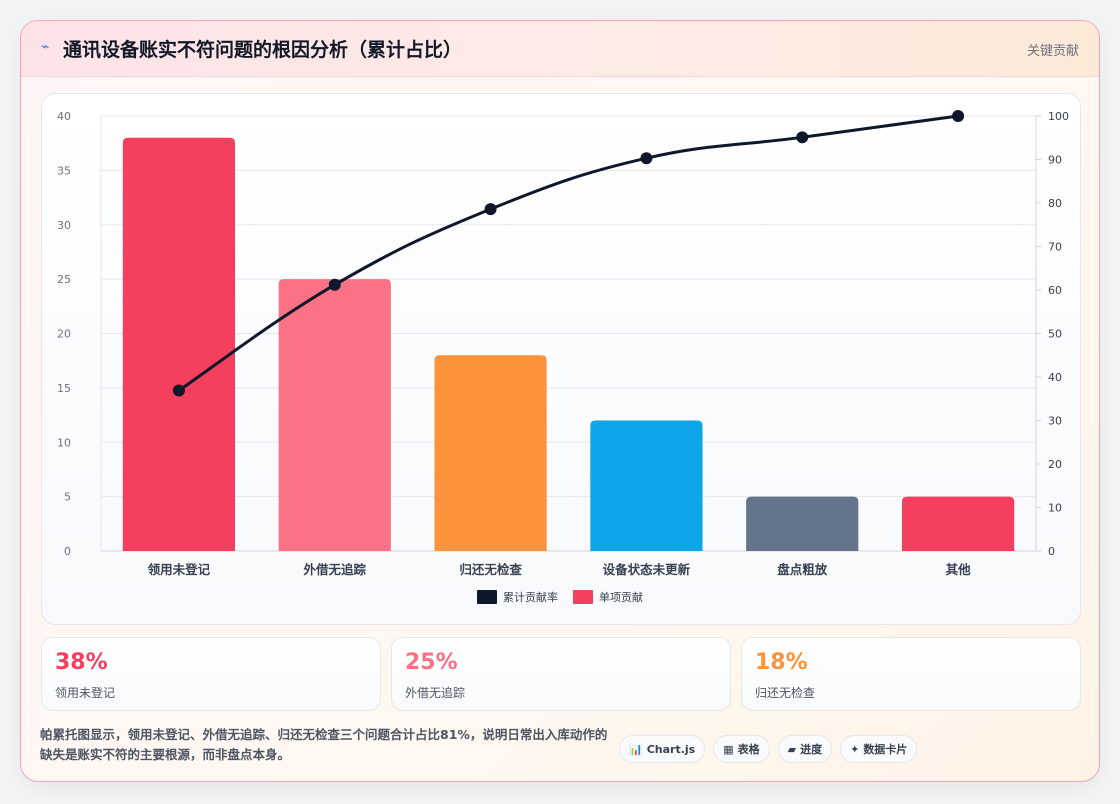 The width and height of the screenshot is (1120, 804). What do you see at coordinates (792, 749) in the screenshot?
I see `progress-icon: ▰` at bounding box center [792, 749].